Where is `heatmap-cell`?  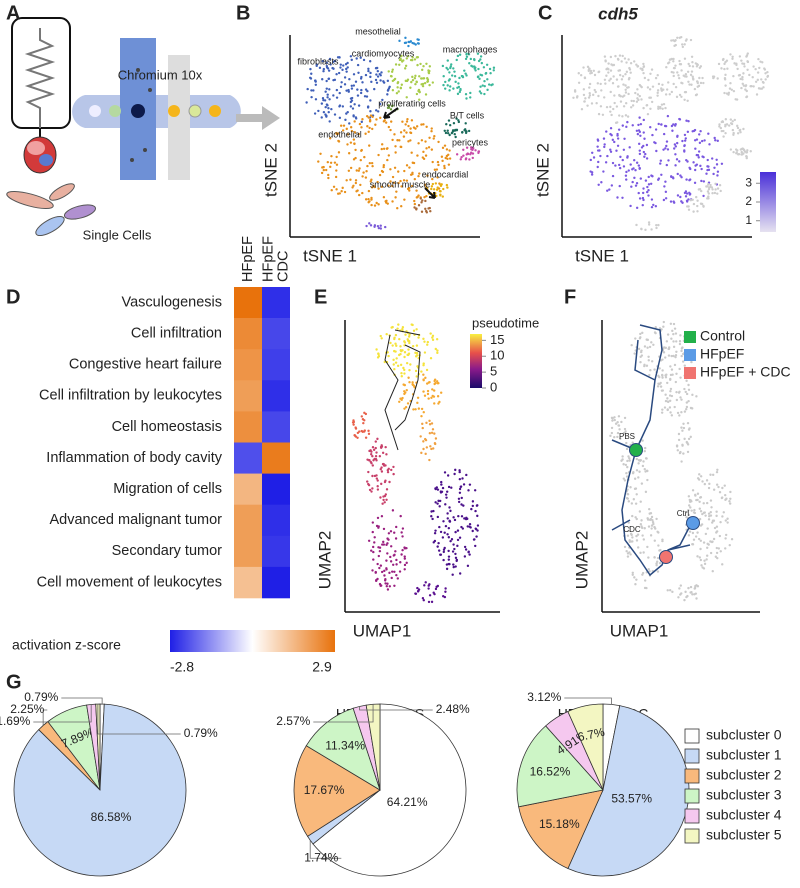
heatmap-cell is located at coordinates (276, 334).